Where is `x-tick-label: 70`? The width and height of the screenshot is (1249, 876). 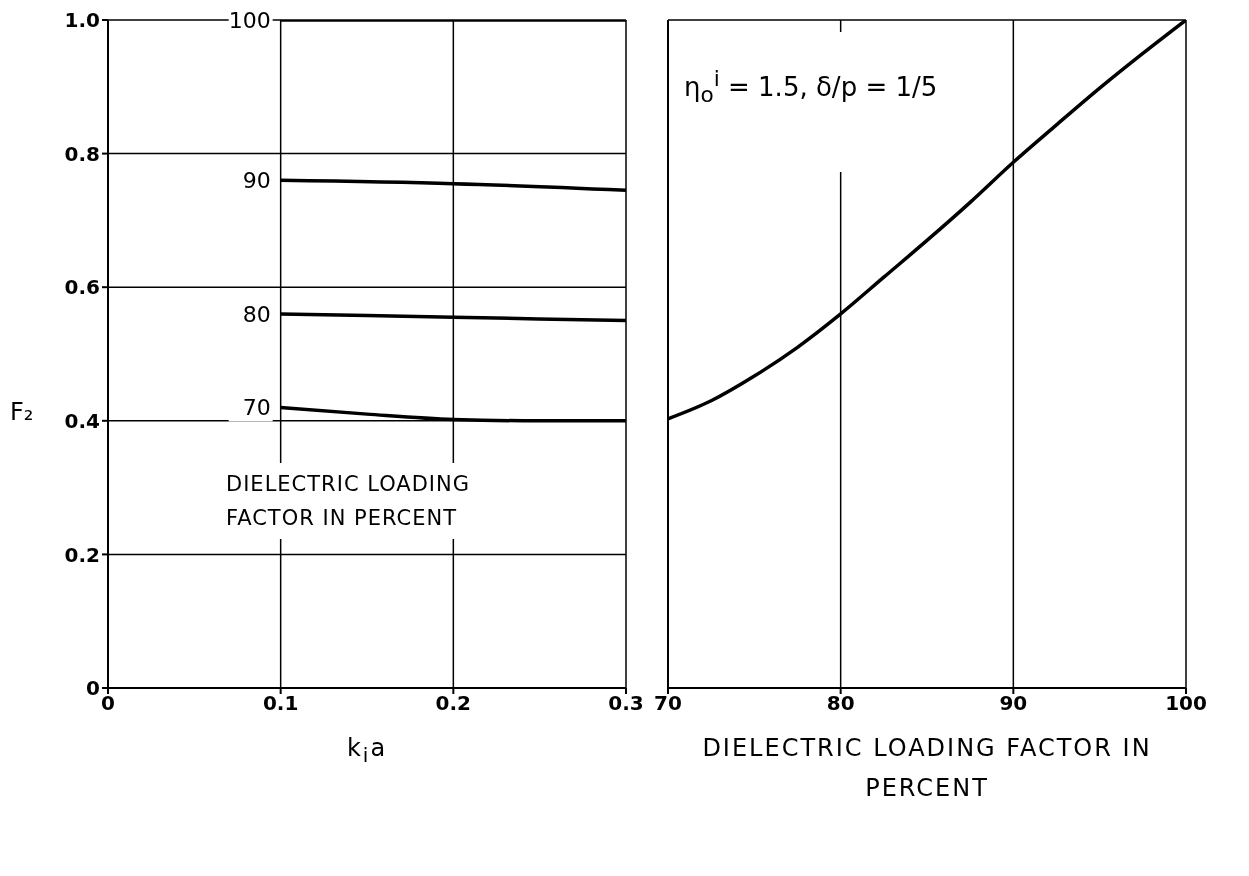 x-tick-label: 70 is located at coordinates (668, 703).